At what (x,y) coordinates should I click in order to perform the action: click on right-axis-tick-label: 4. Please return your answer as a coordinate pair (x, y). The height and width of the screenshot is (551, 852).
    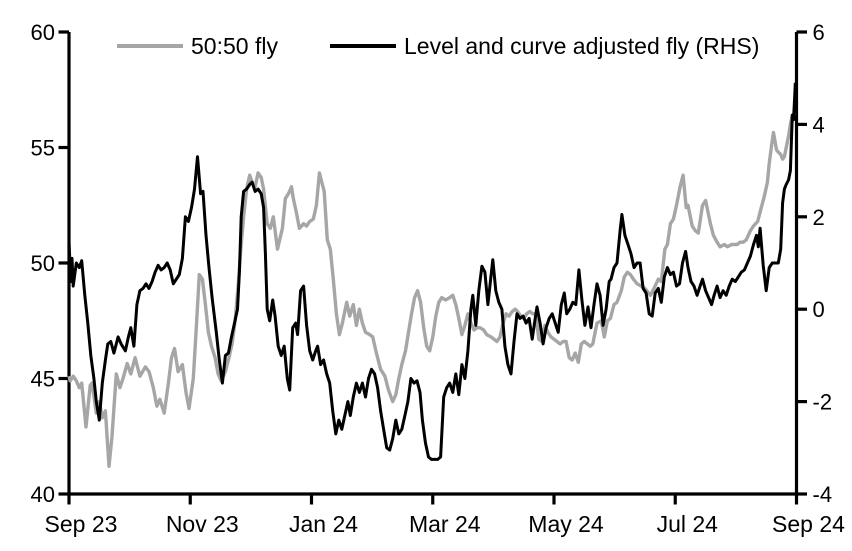
    Looking at the image, I should click on (819, 124).